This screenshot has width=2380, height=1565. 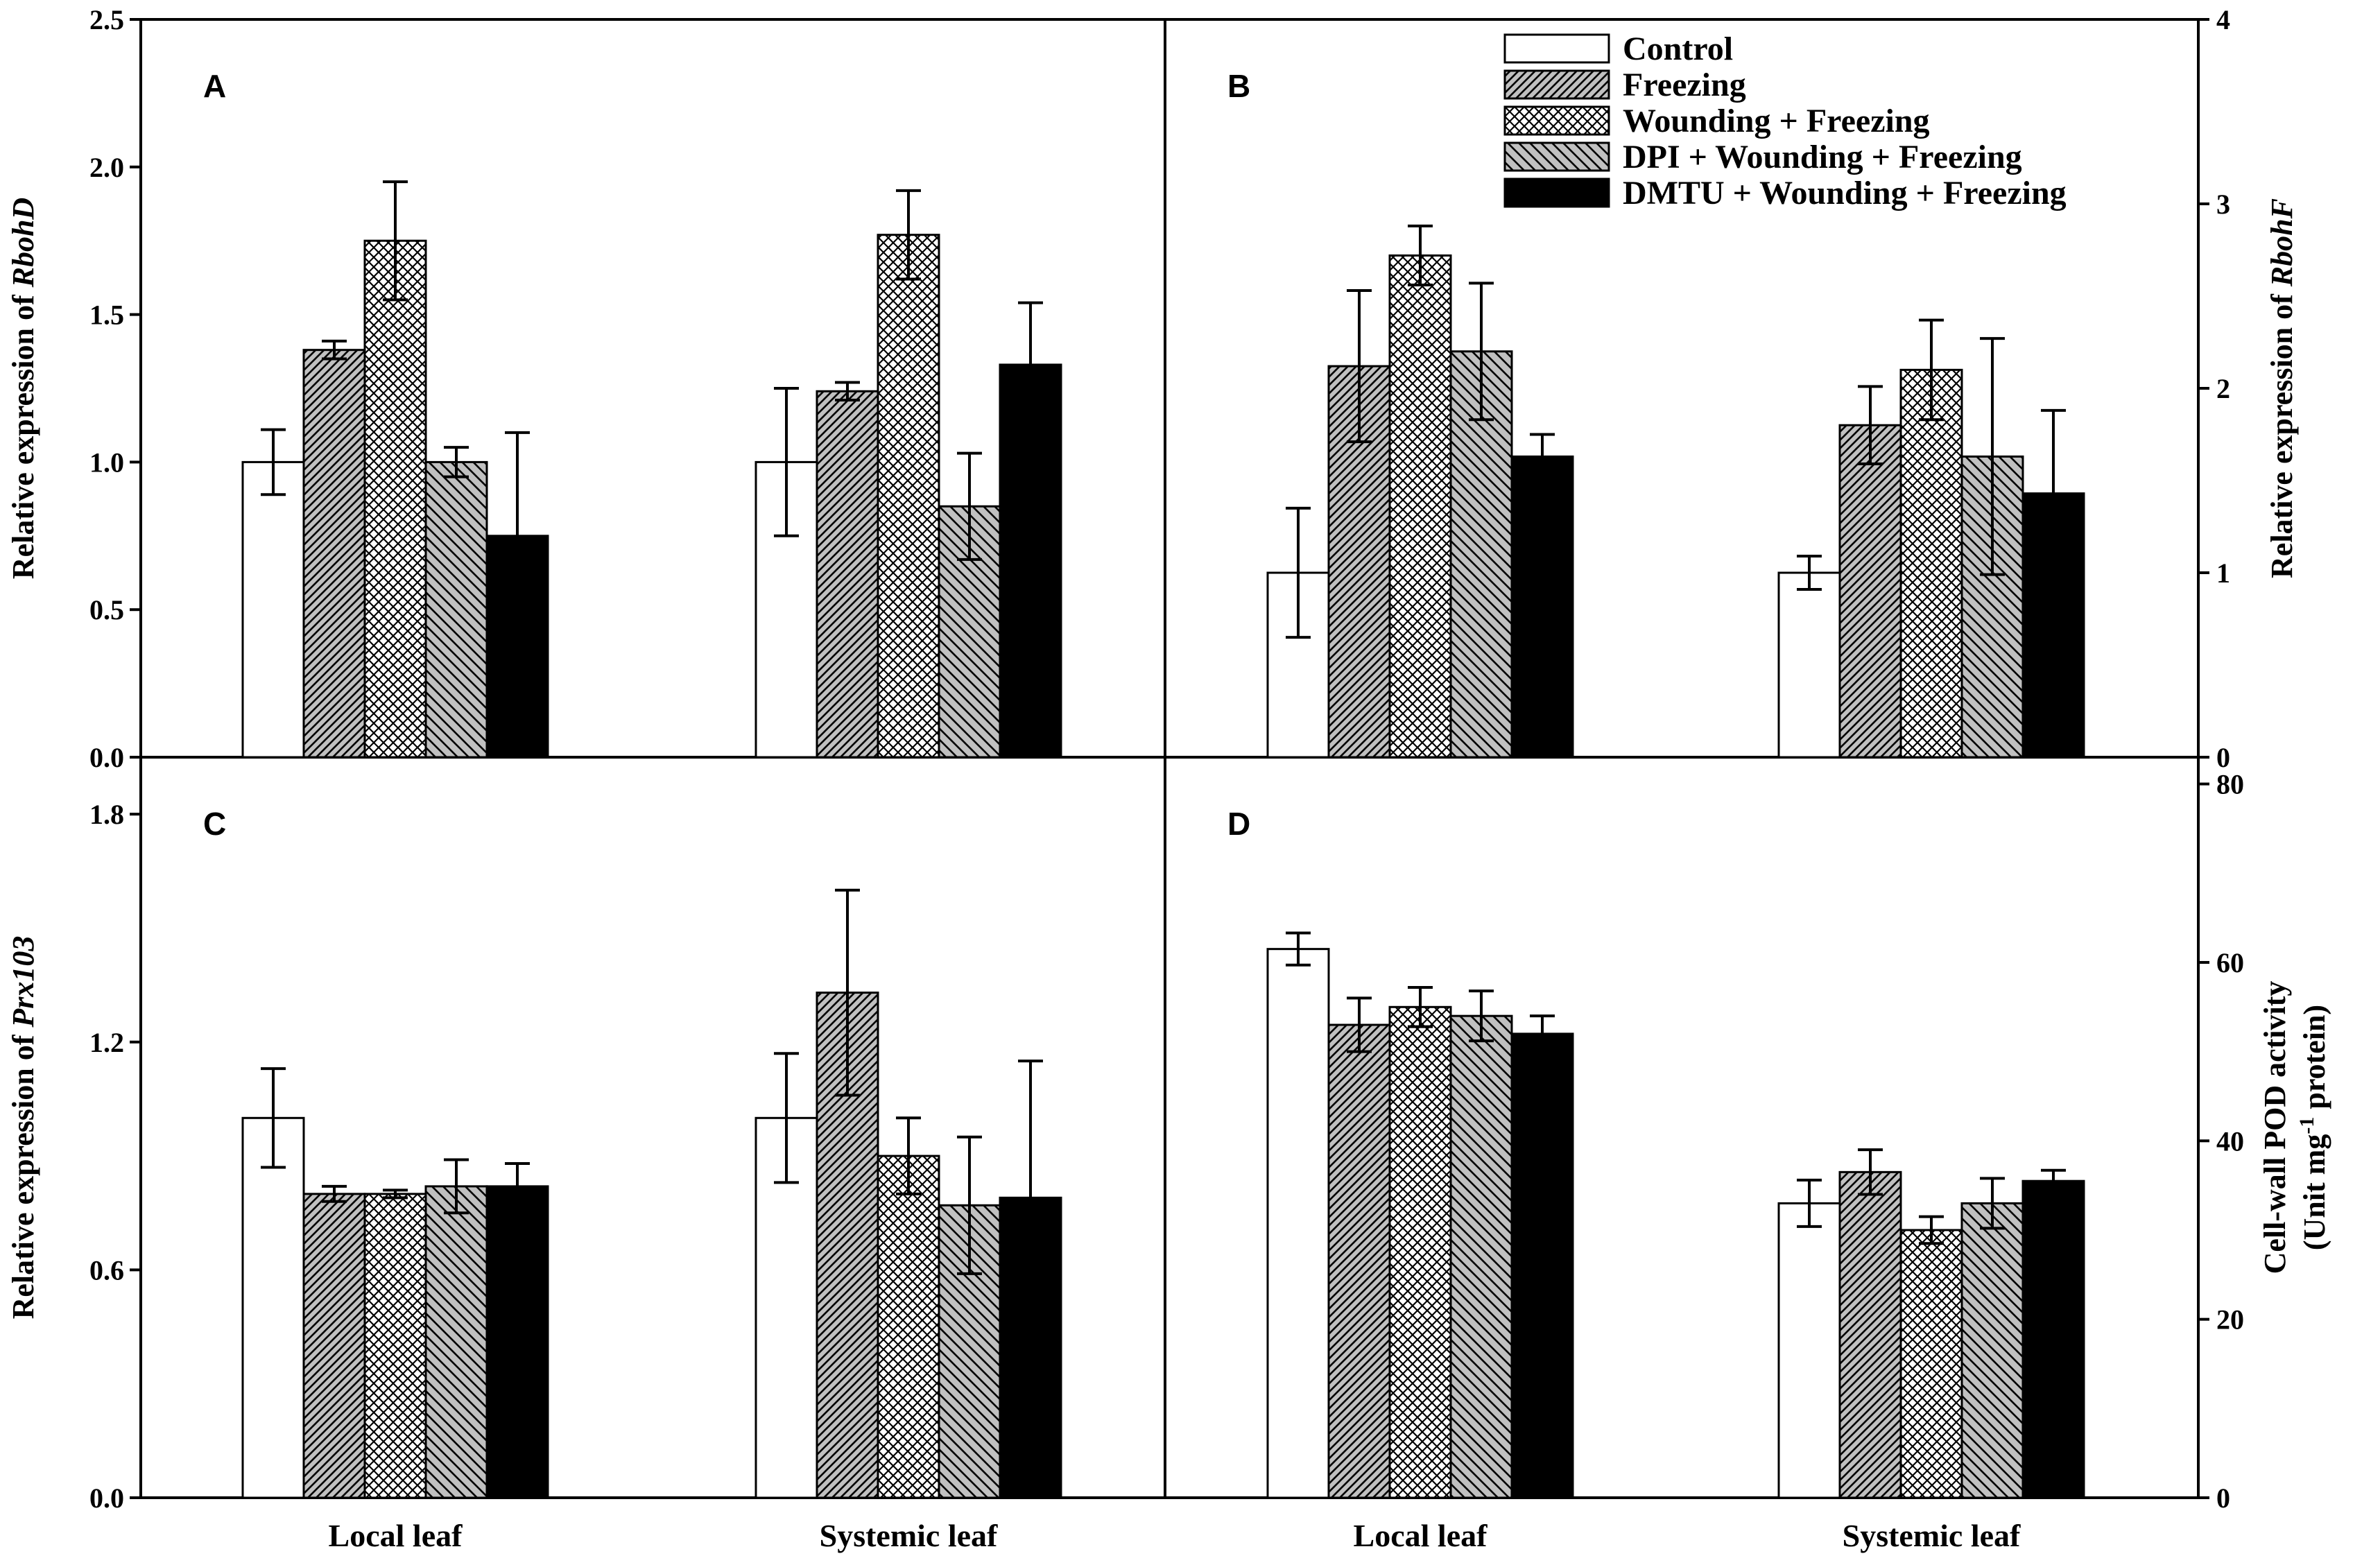 What do you see at coordinates (1678, 49) in the screenshot?
I see `legend-label: Control` at bounding box center [1678, 49].